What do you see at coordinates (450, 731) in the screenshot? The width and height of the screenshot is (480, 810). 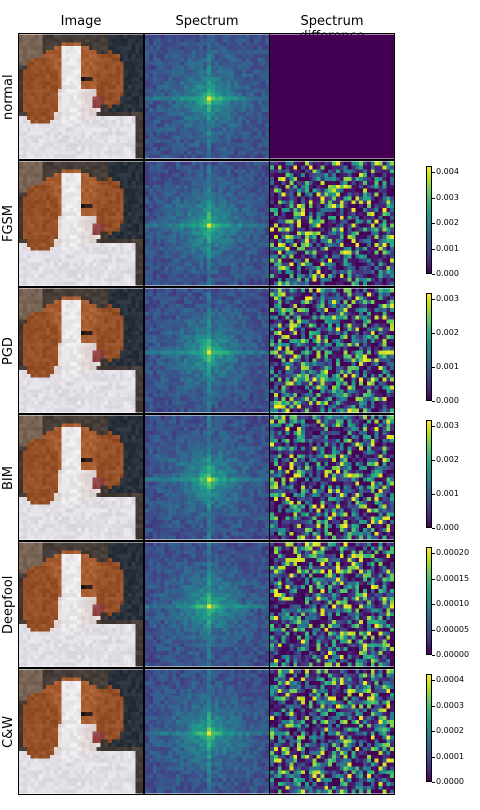 I see `colorbar-tick-label: 0.0002` at bounding box center [450, 731].